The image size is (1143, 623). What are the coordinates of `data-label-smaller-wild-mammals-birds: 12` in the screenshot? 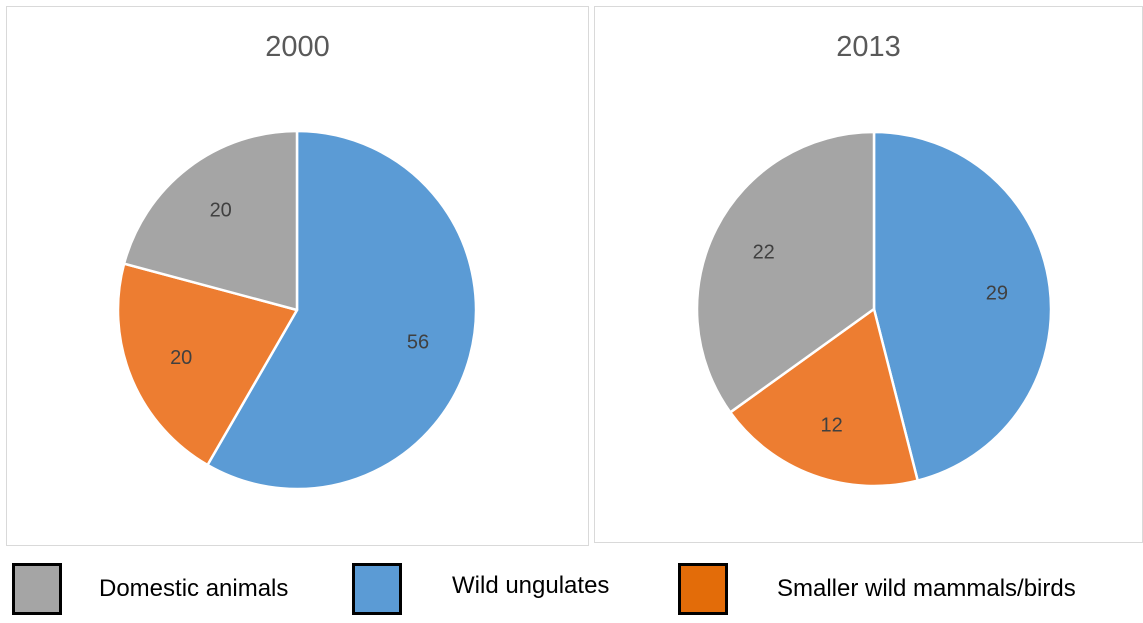 It's located at (831, 425).